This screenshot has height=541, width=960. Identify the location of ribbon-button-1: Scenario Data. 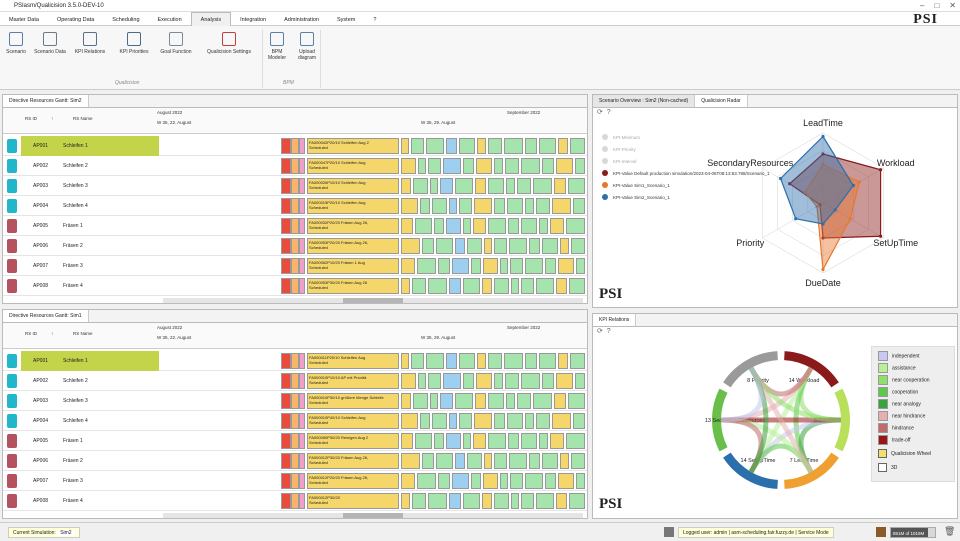
(50, 43).